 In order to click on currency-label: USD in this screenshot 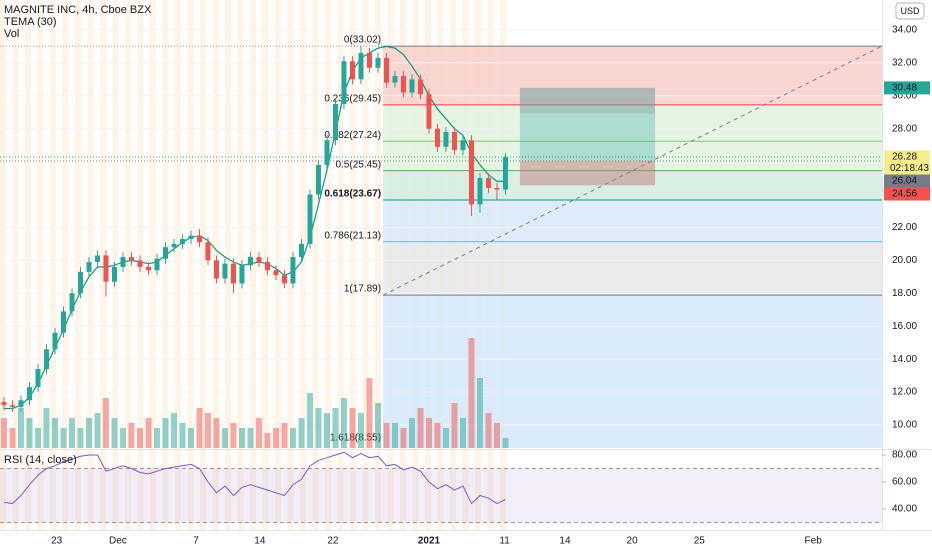, I will do `click(910, 11)`.